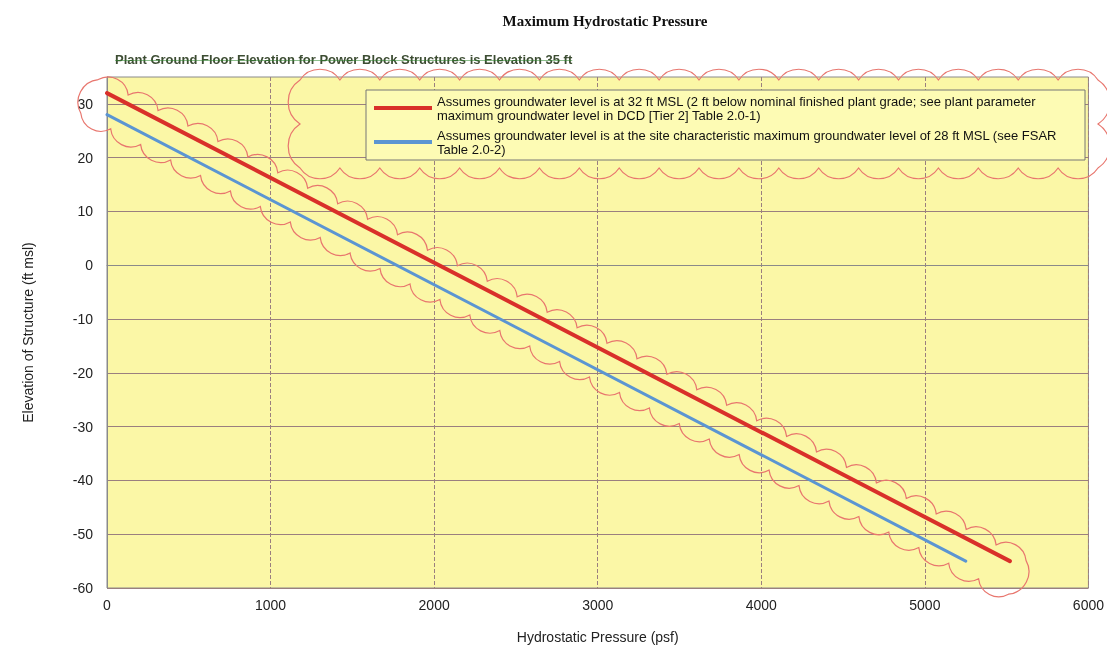 This screenshot has height=662, width=1107. I want to click on legend-label: Assumes groundwater level is at the site characteristic maximum groundwater level of 28 ft MSL (see FSAR Table 2.0-2), so click(749, 142).